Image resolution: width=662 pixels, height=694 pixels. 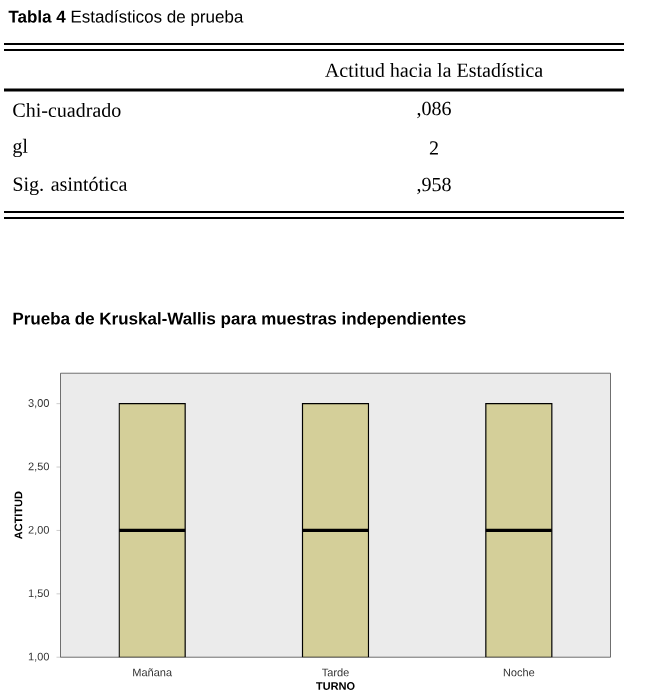 What do you see at coordinates (433, 148) in the screenshot?
I see `text: 2` at bounding box center [433, 148].